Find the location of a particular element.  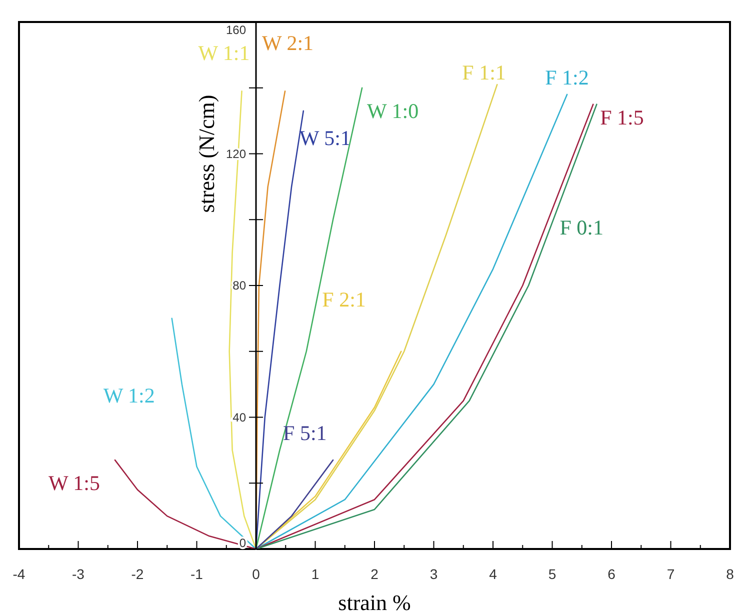

x-tick-label: -4 is located at coordinates (19, 574).